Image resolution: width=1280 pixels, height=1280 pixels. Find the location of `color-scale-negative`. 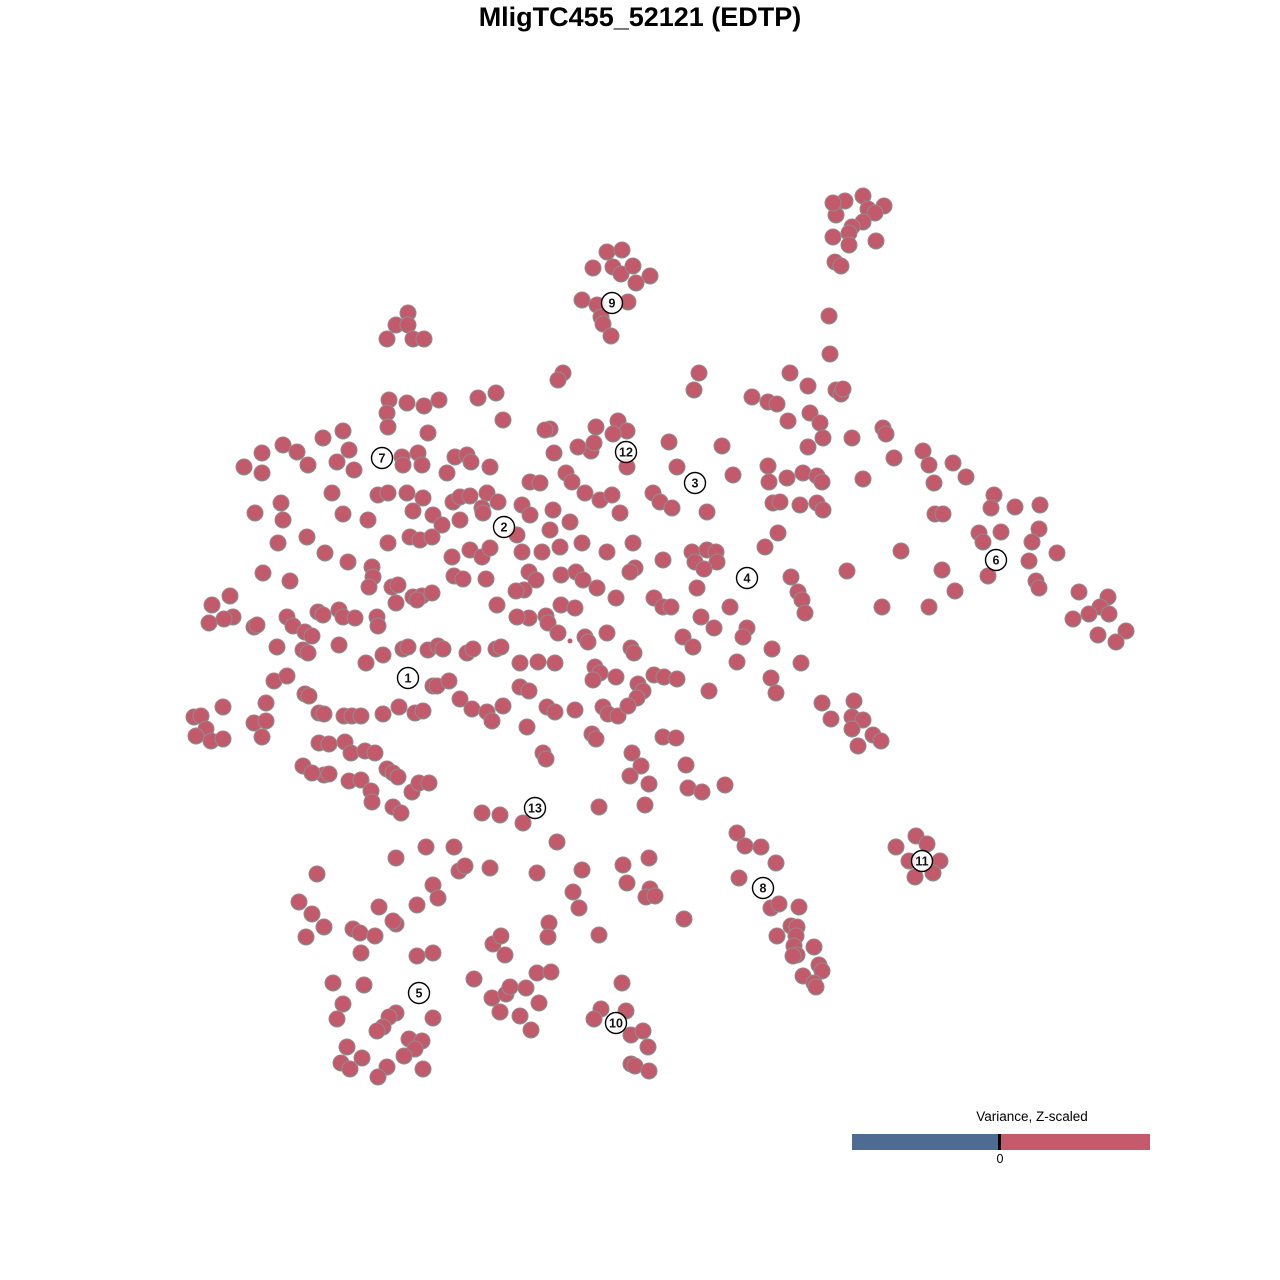

color-scale-negative is located at coordinates (925, 1142).